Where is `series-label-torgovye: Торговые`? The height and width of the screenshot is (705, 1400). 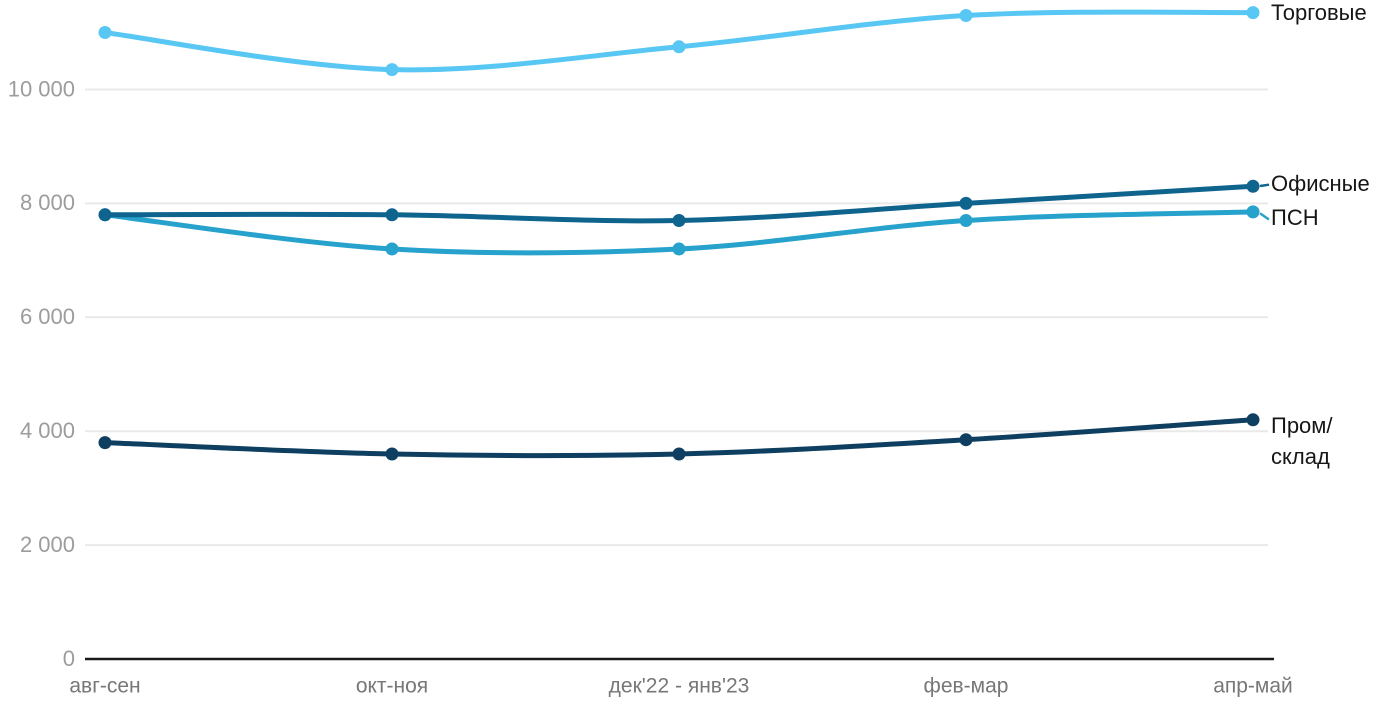
series-label-torgovye: Торговые is located at coordinates (1319, 12).